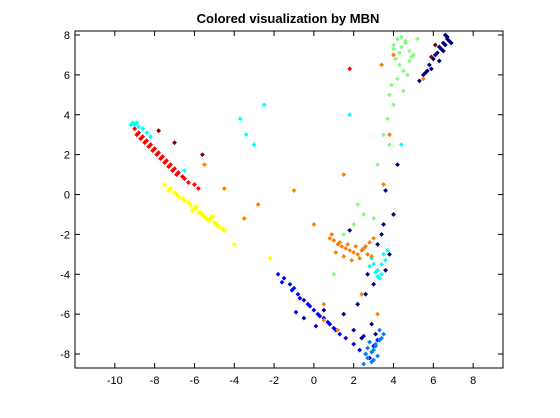  Describe the element at coordinates (195, 381) in the screenshot. I see `x-tick-label: -6` at that location.